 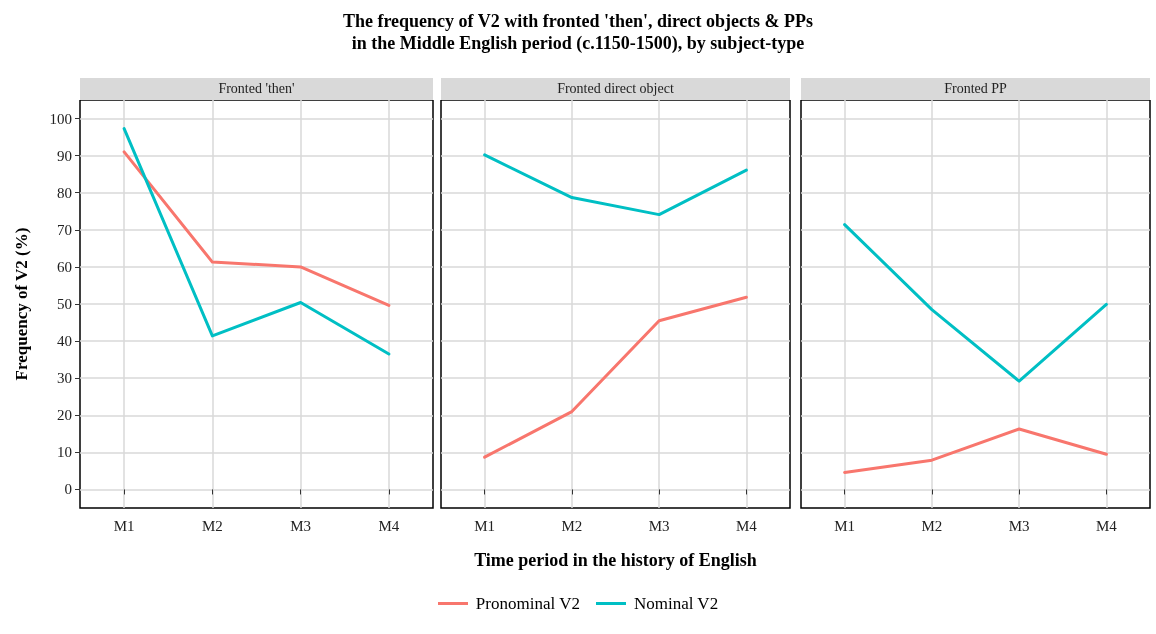 I want to click on y-tick-label: 90, so click(x=64, y=155).